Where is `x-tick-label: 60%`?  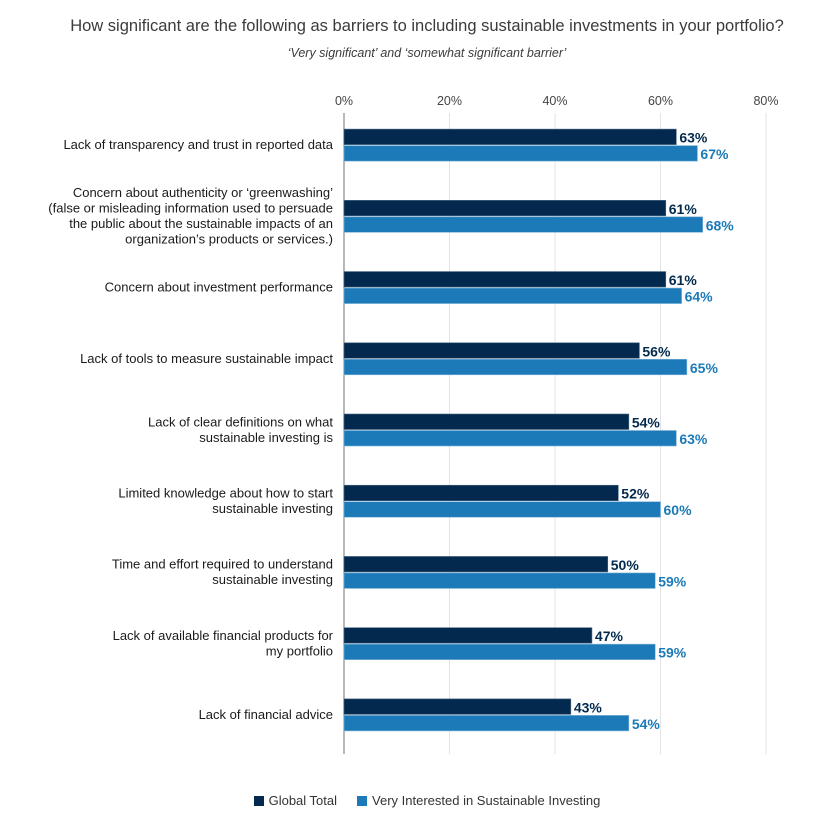
x-tick-label: 60% is located at coordinates (660, 101).